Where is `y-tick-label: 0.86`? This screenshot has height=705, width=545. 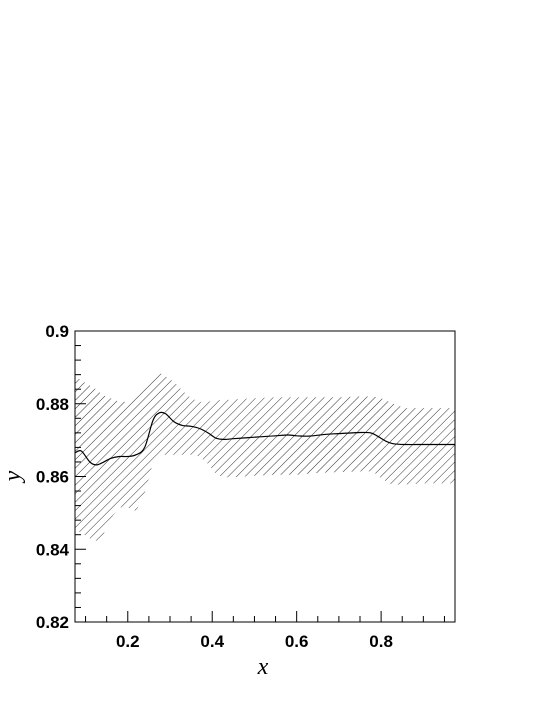
y-tick-label: 0.86 is located at coordinates (52, 477).